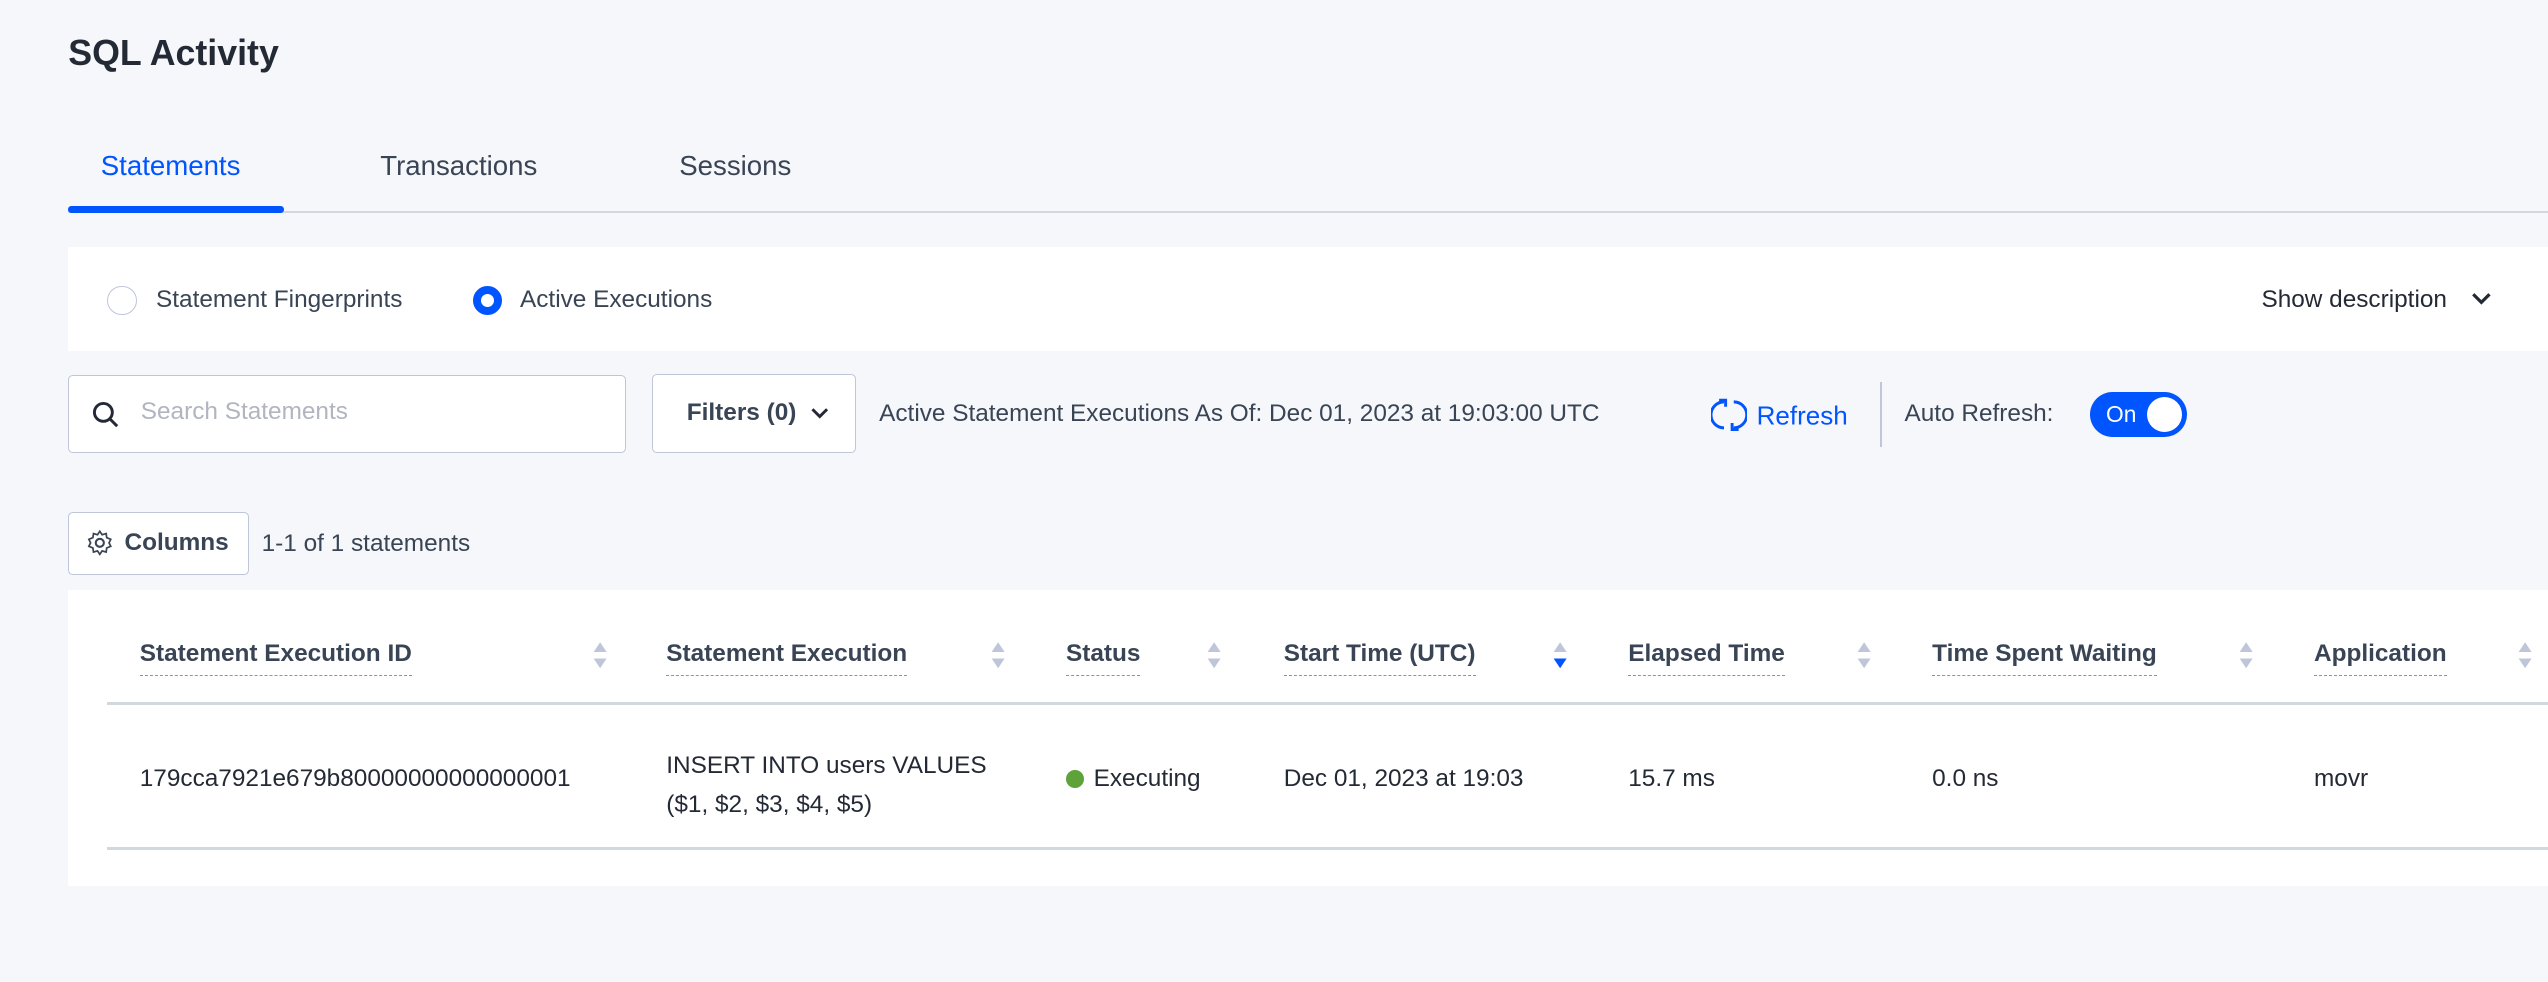 The height and width of the screenshot is (982, 2548). I want to click on auto-refresh-label: Auto Refresh:, so click(1979, 413).